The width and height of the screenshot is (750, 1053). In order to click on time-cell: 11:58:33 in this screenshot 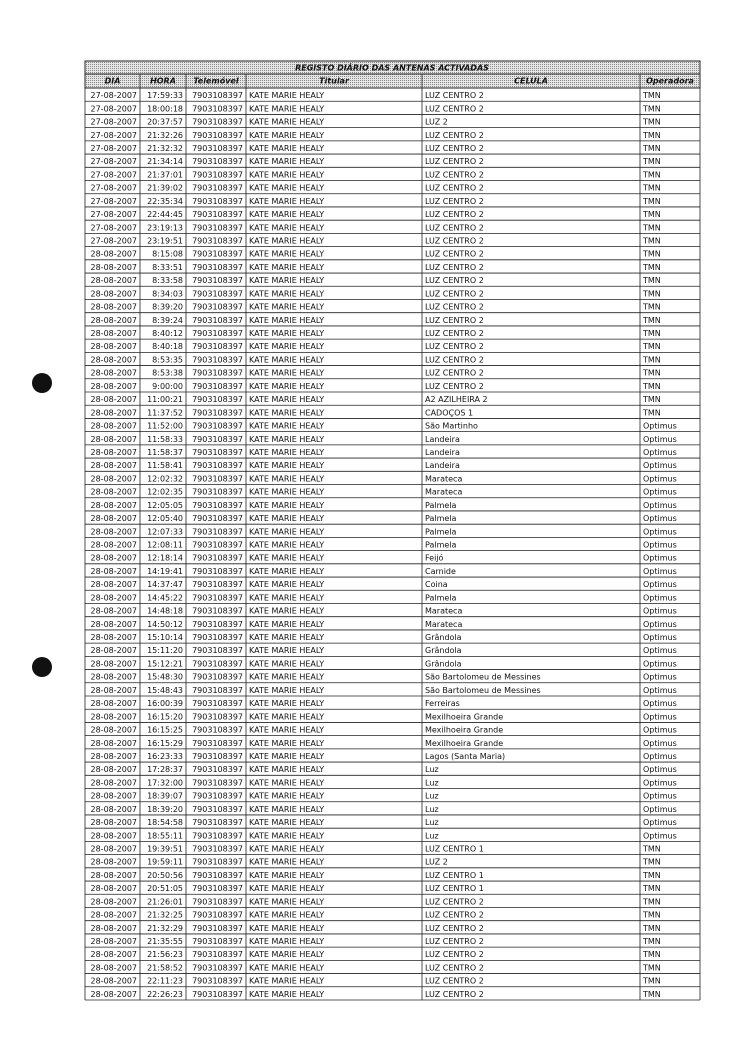, I will do `click(165, 439)`.